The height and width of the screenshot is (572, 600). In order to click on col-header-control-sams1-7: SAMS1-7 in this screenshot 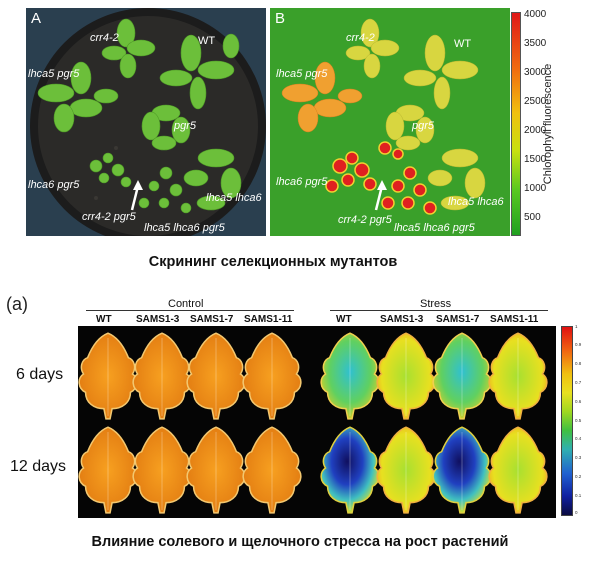, I will do `click(212, 319)`.